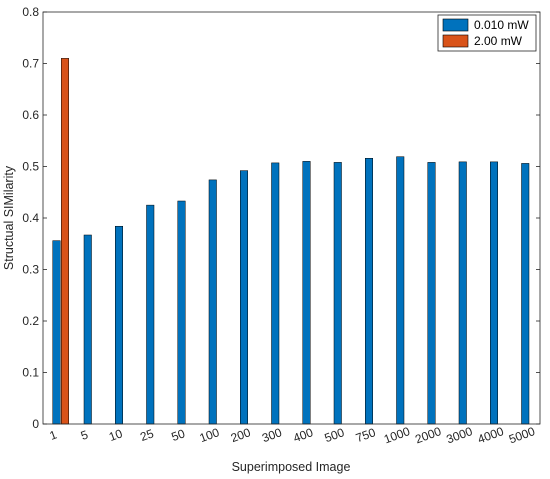 This screenshot has height=479, width=550. I want to click on y-axis-title: Structual SIMilarity, so click(9, 217).